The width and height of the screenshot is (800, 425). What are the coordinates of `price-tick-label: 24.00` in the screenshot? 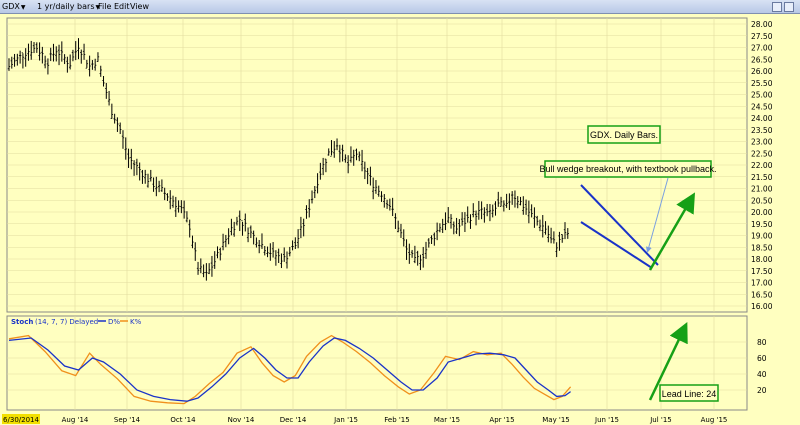 It's located at (762, 118).